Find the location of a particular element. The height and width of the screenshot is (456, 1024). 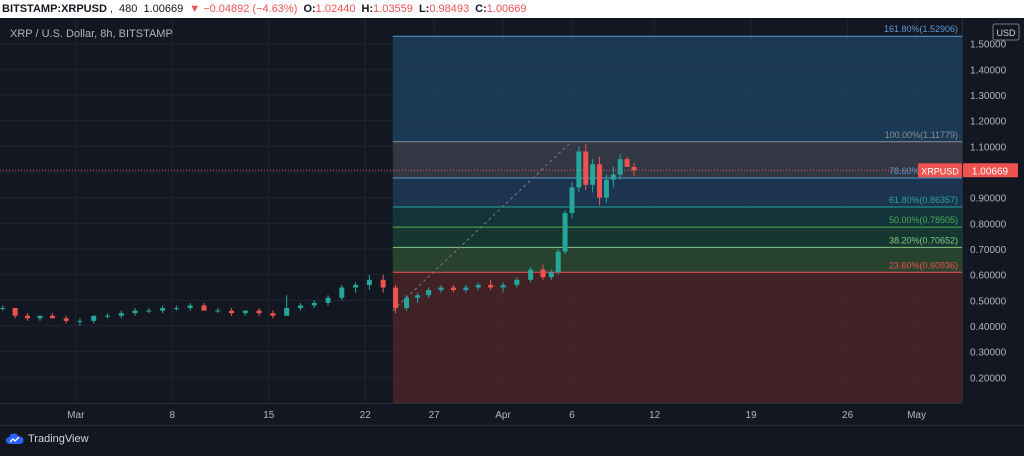

tradingview-cloud-icon is located at coordinates (15, 439).